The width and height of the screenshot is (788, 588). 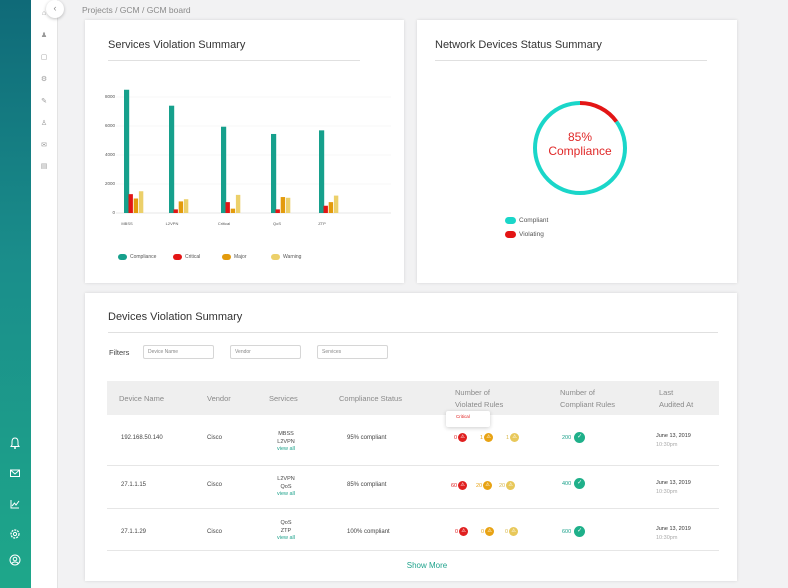 I want to click on header-line: Compliant Rules, so click(x=588, y=404).